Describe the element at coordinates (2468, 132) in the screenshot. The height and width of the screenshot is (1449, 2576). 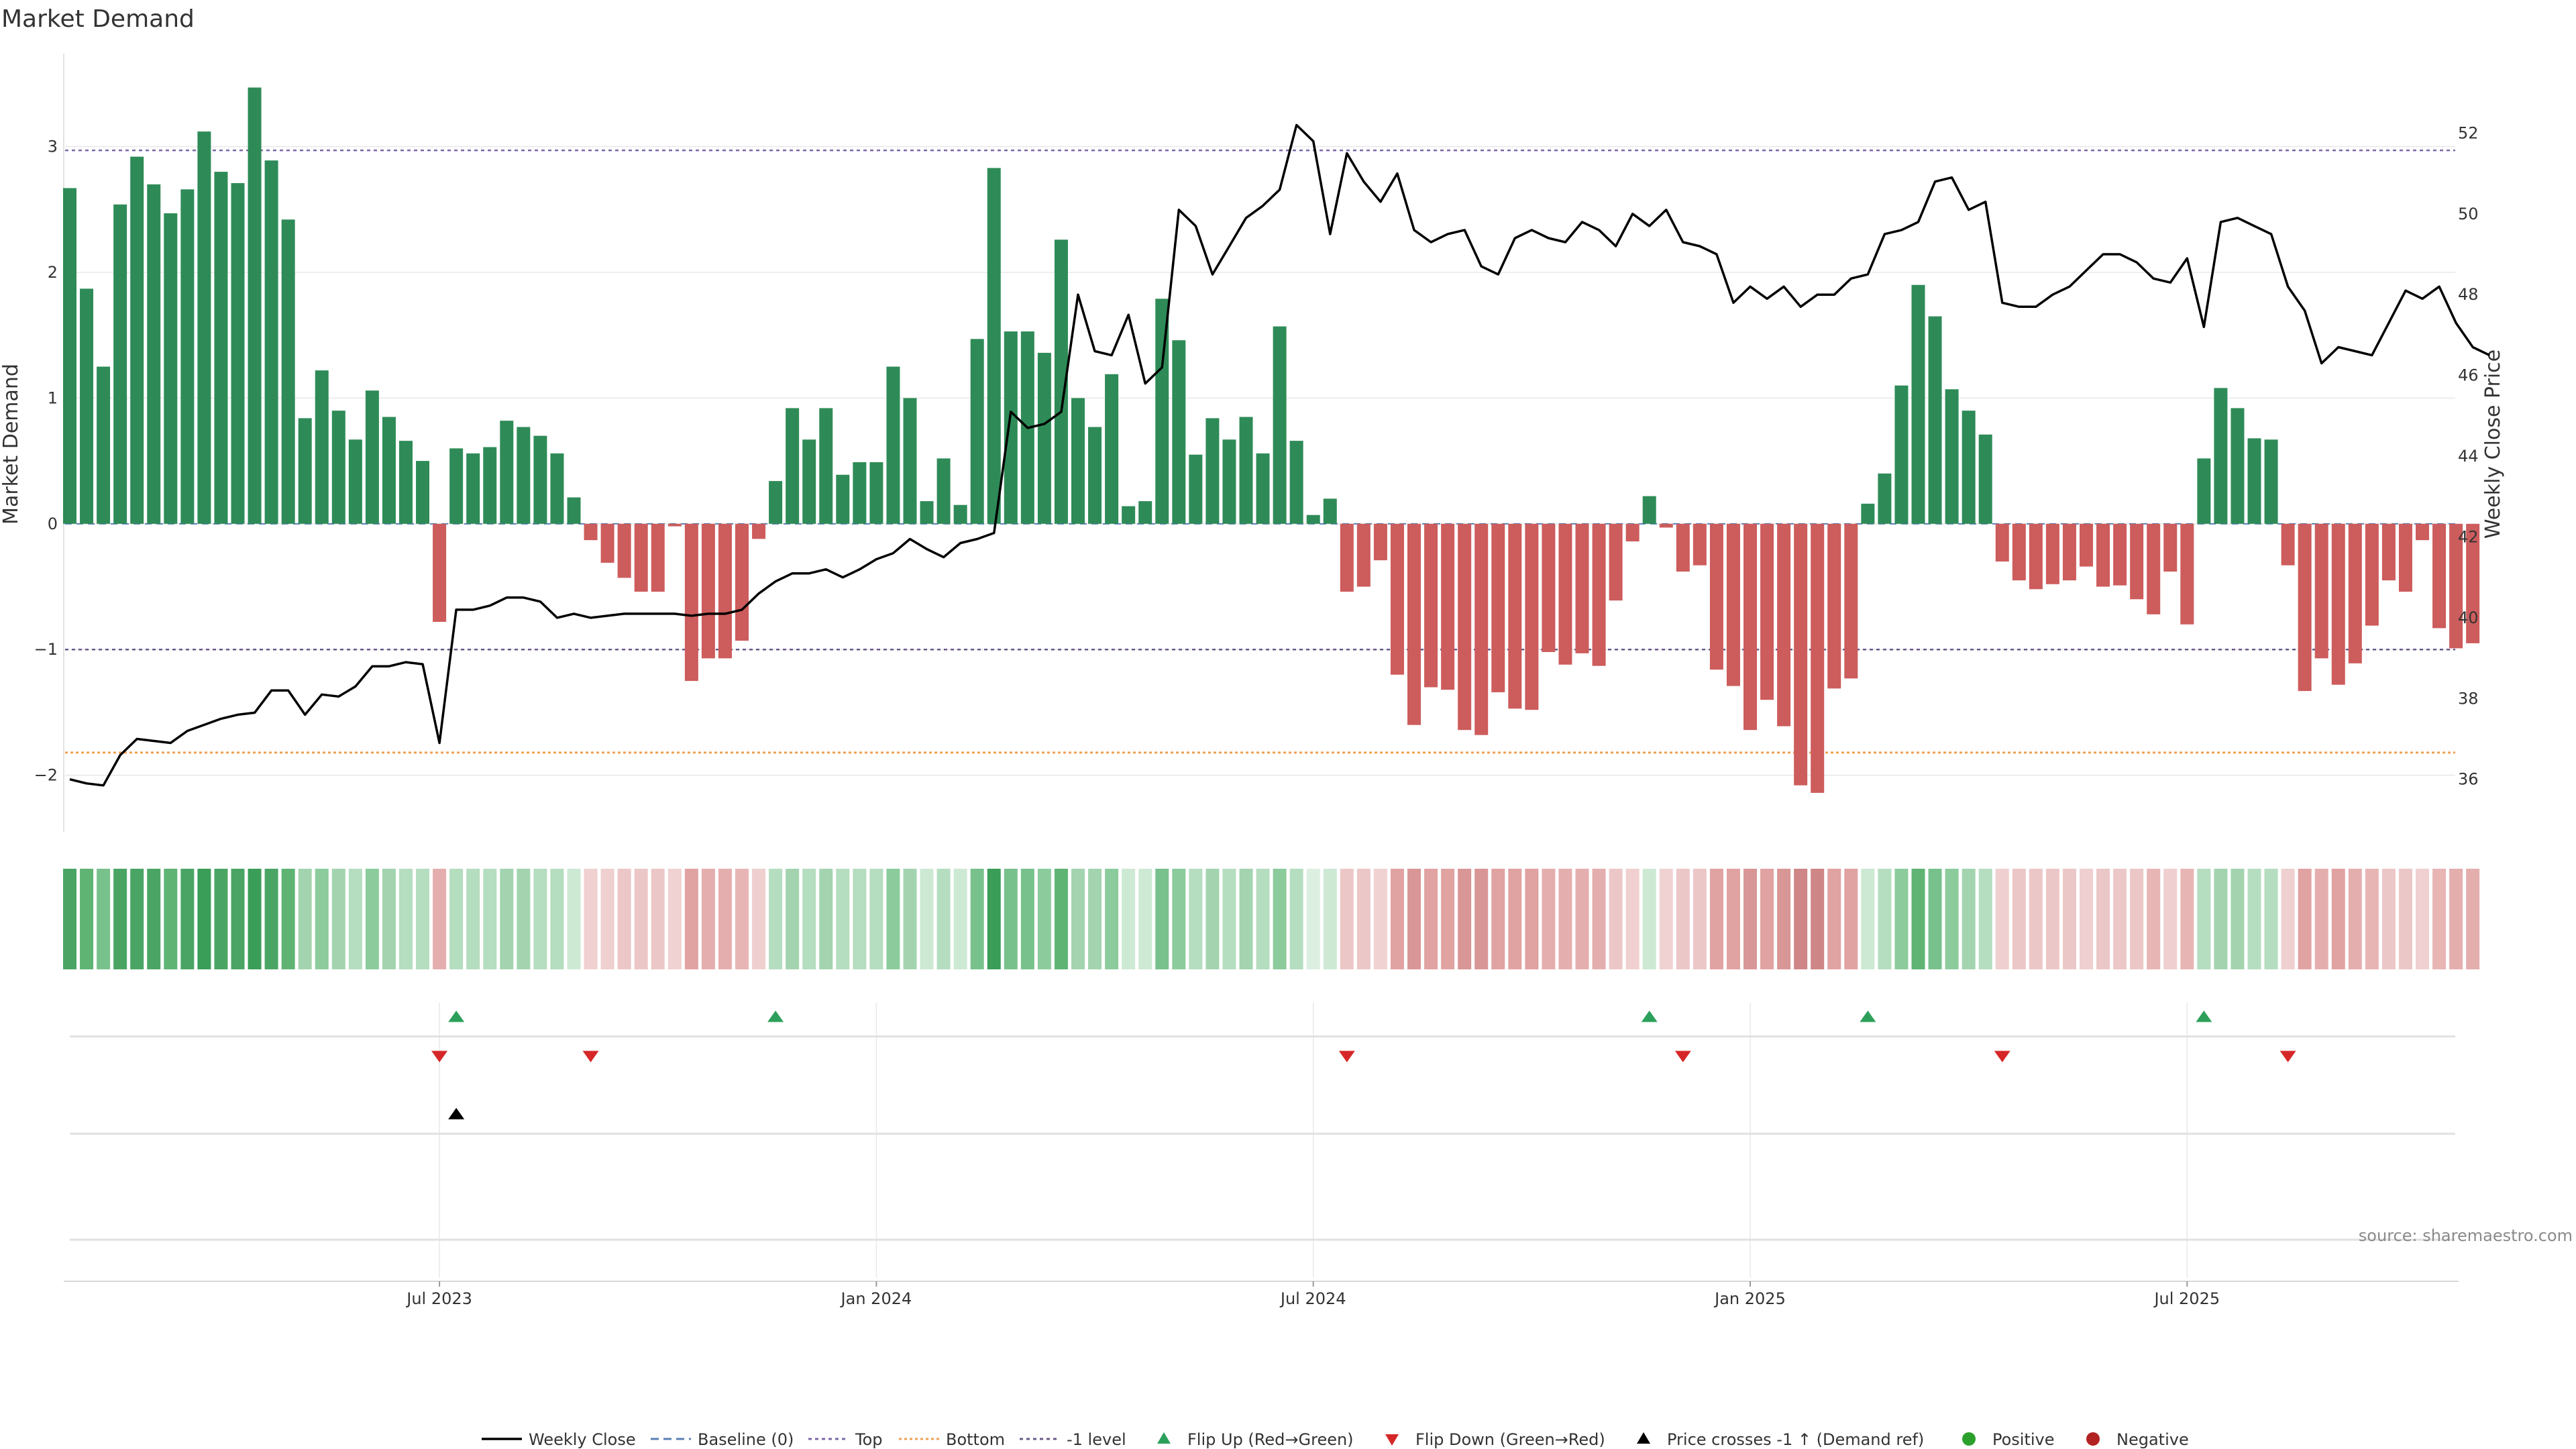
I see `y-tick-right: 52` at that location.